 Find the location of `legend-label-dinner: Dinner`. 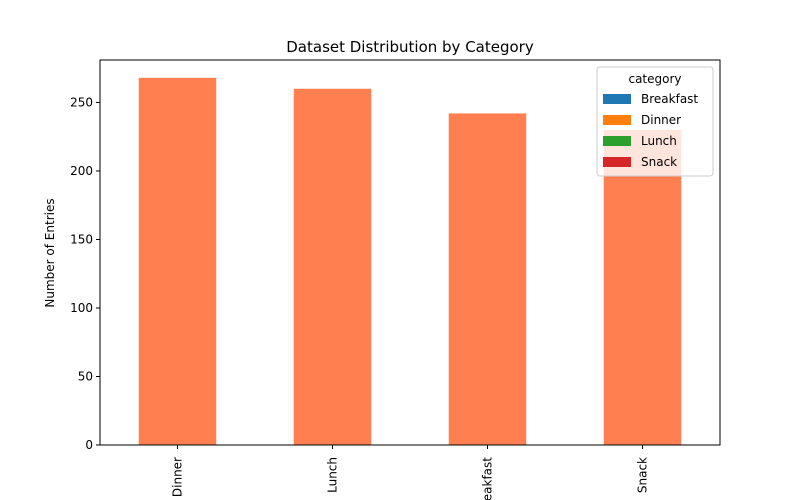

legend-label-dinner: Dinner is located at coordinates (661, 120).